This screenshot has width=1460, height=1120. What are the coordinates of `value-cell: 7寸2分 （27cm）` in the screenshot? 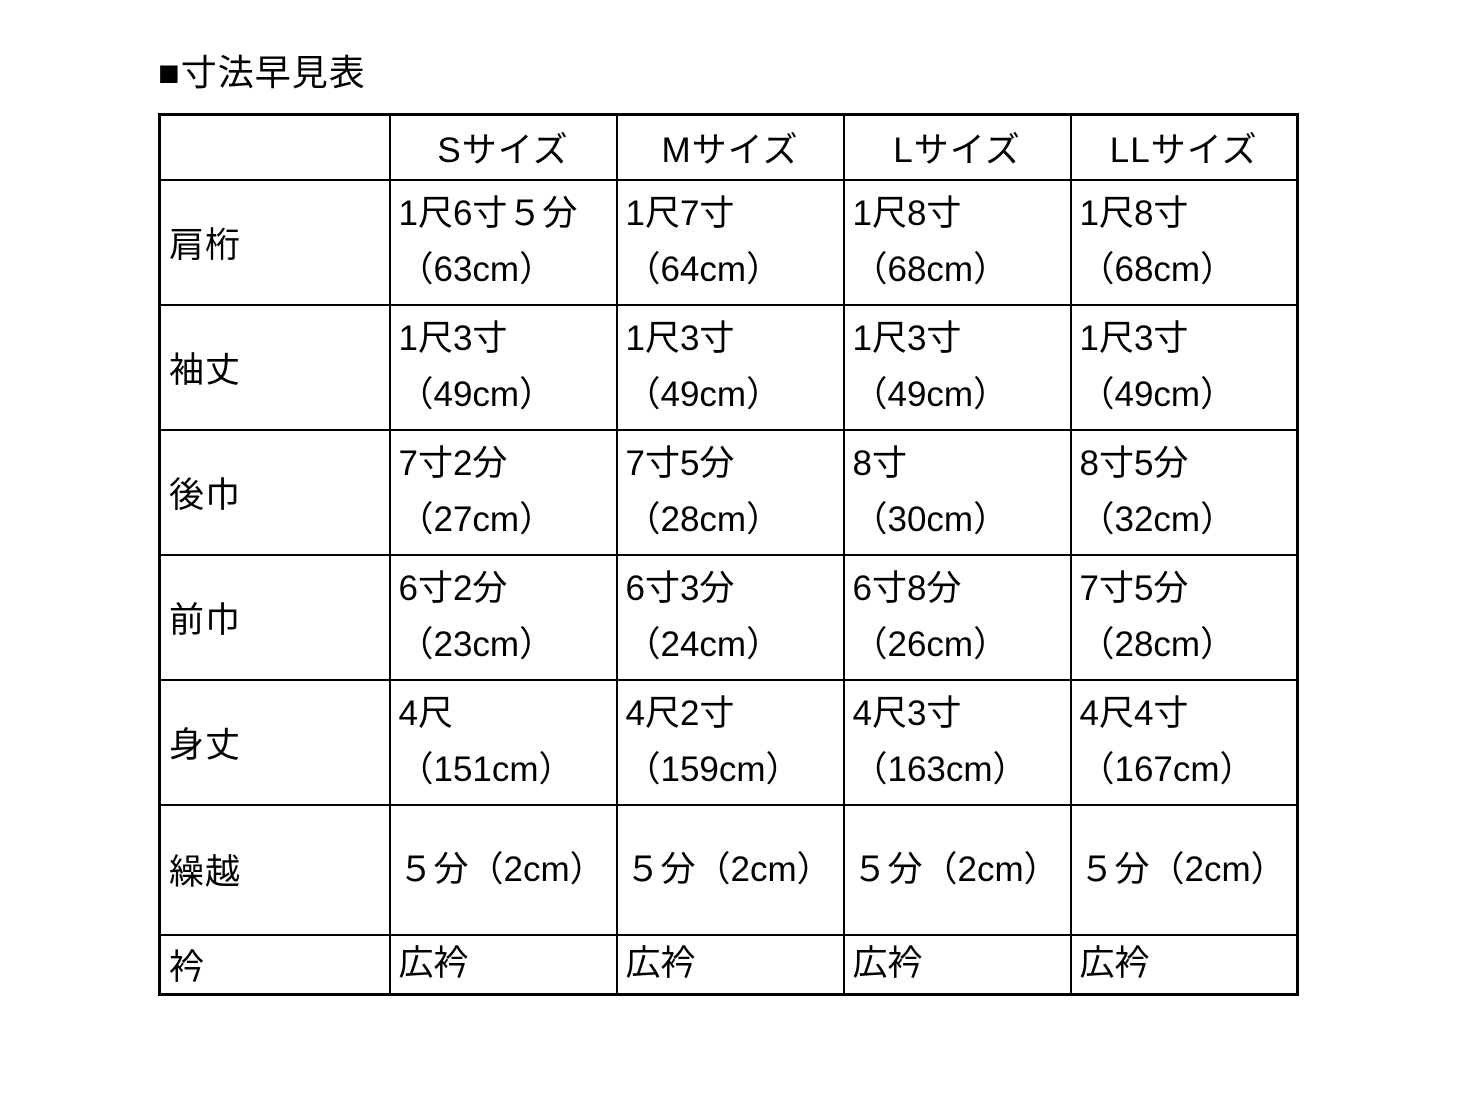 It's located at (503, 492).